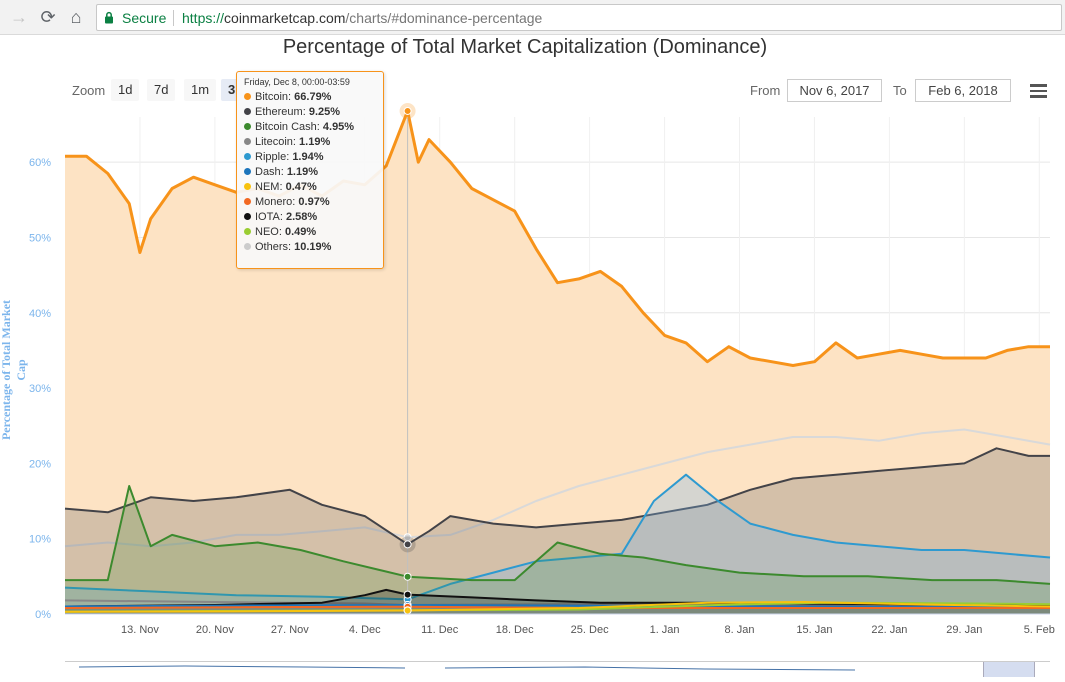 Image resolution: width=1065 pixels, height=682 pixels. I want to click on tooltip-row-nem: NEM: 0.47%, so click(310, 187).